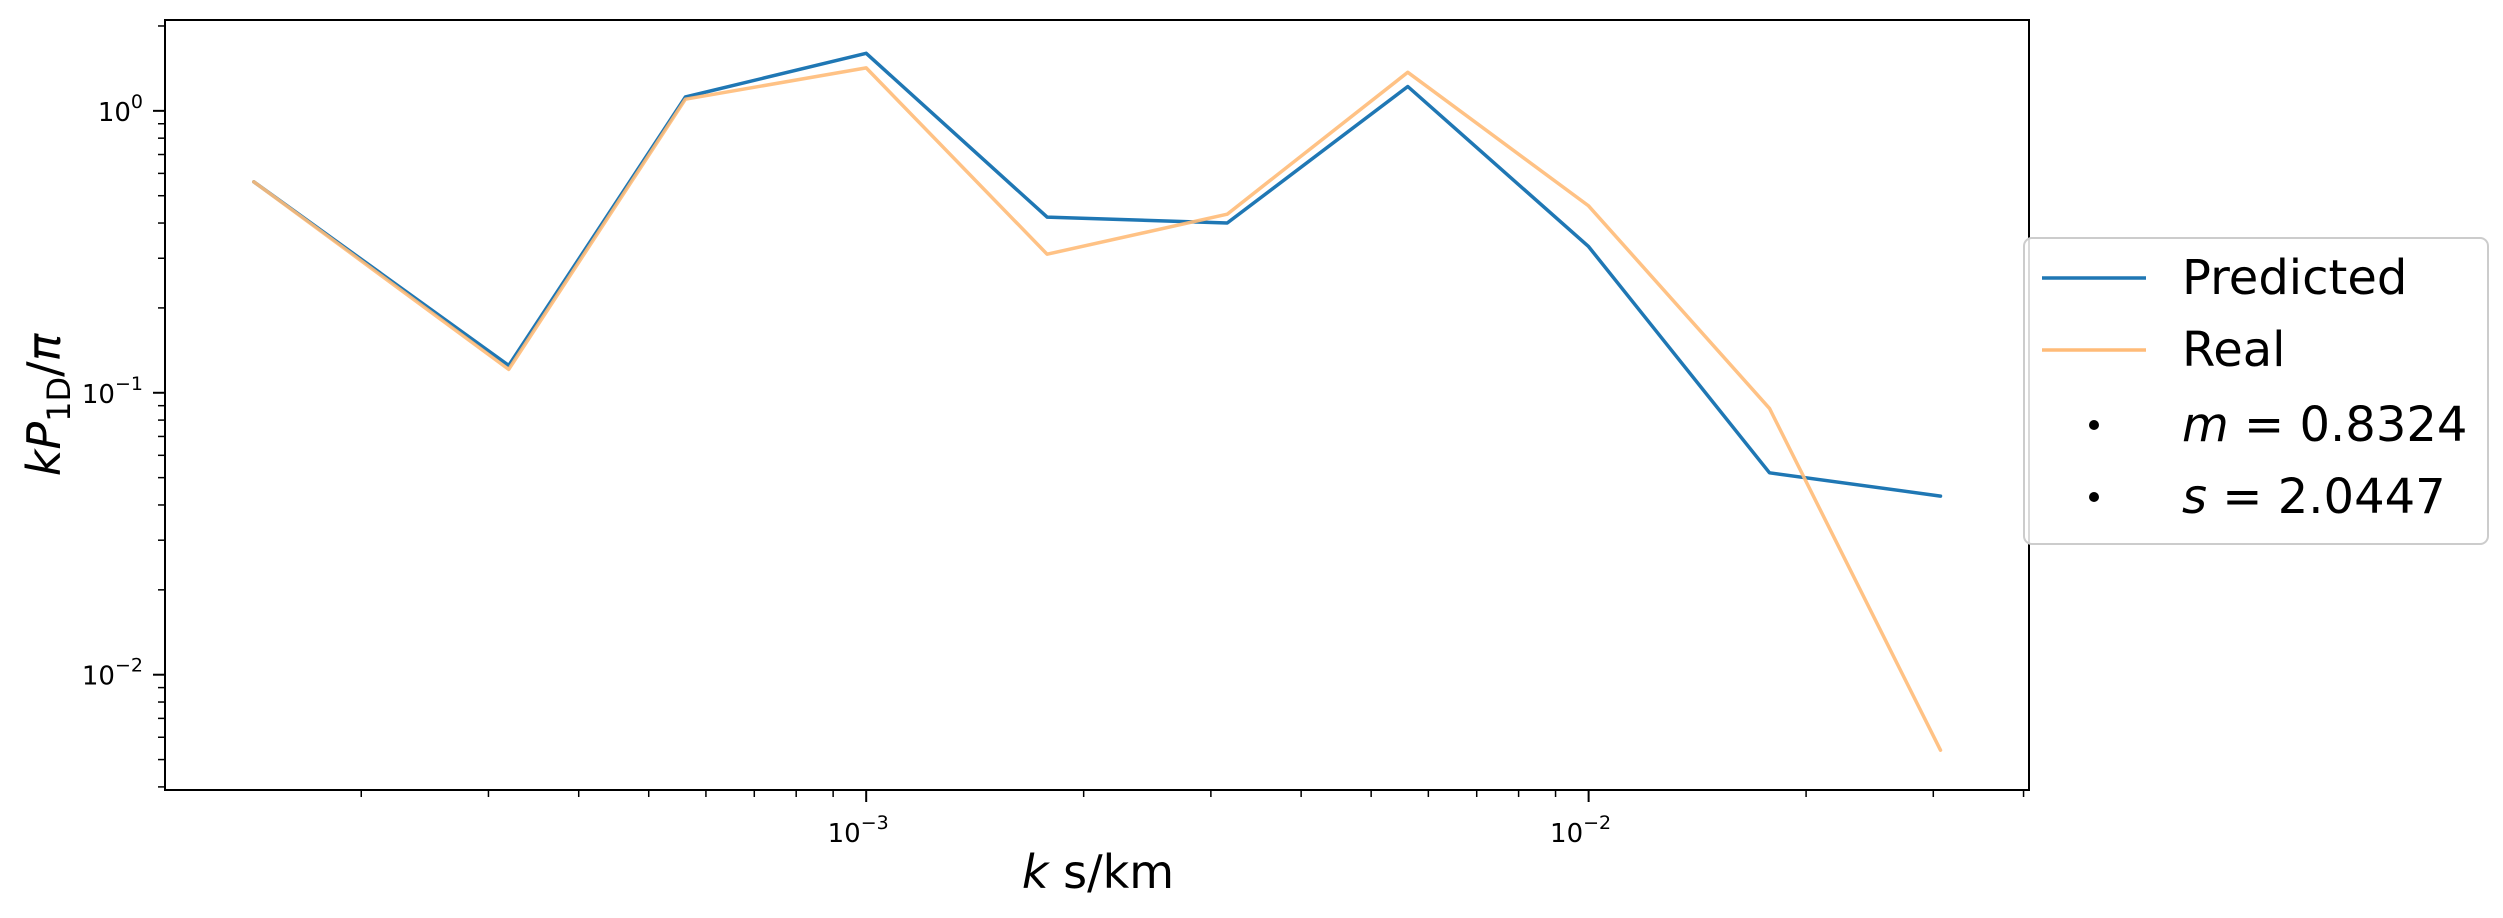 The height and width of the screenshot is (918, 2503). What do you see at coordinates (2314, 497) in the screenshot?
I see `legend-label-s: s = 2.0447` at bounding box center [2314, 497].